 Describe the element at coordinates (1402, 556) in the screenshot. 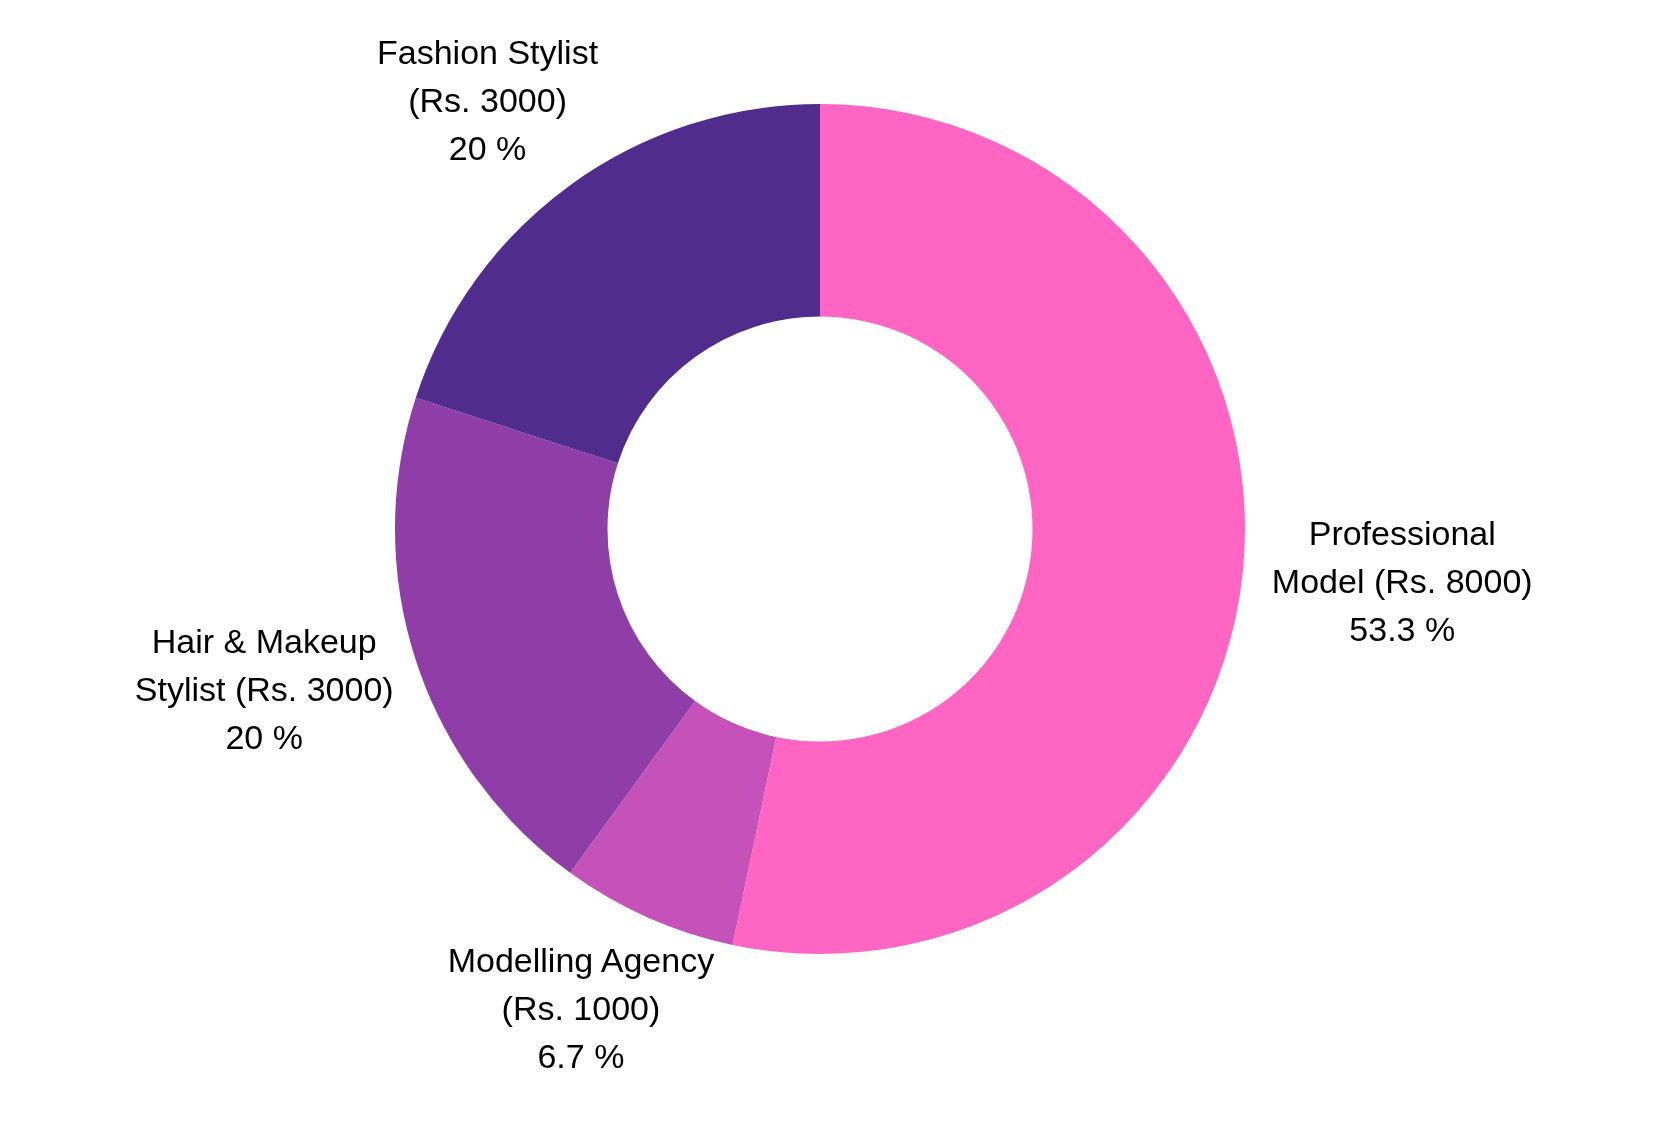

I see `slice-label: Professional Model (Rs. 8000)` at that location.